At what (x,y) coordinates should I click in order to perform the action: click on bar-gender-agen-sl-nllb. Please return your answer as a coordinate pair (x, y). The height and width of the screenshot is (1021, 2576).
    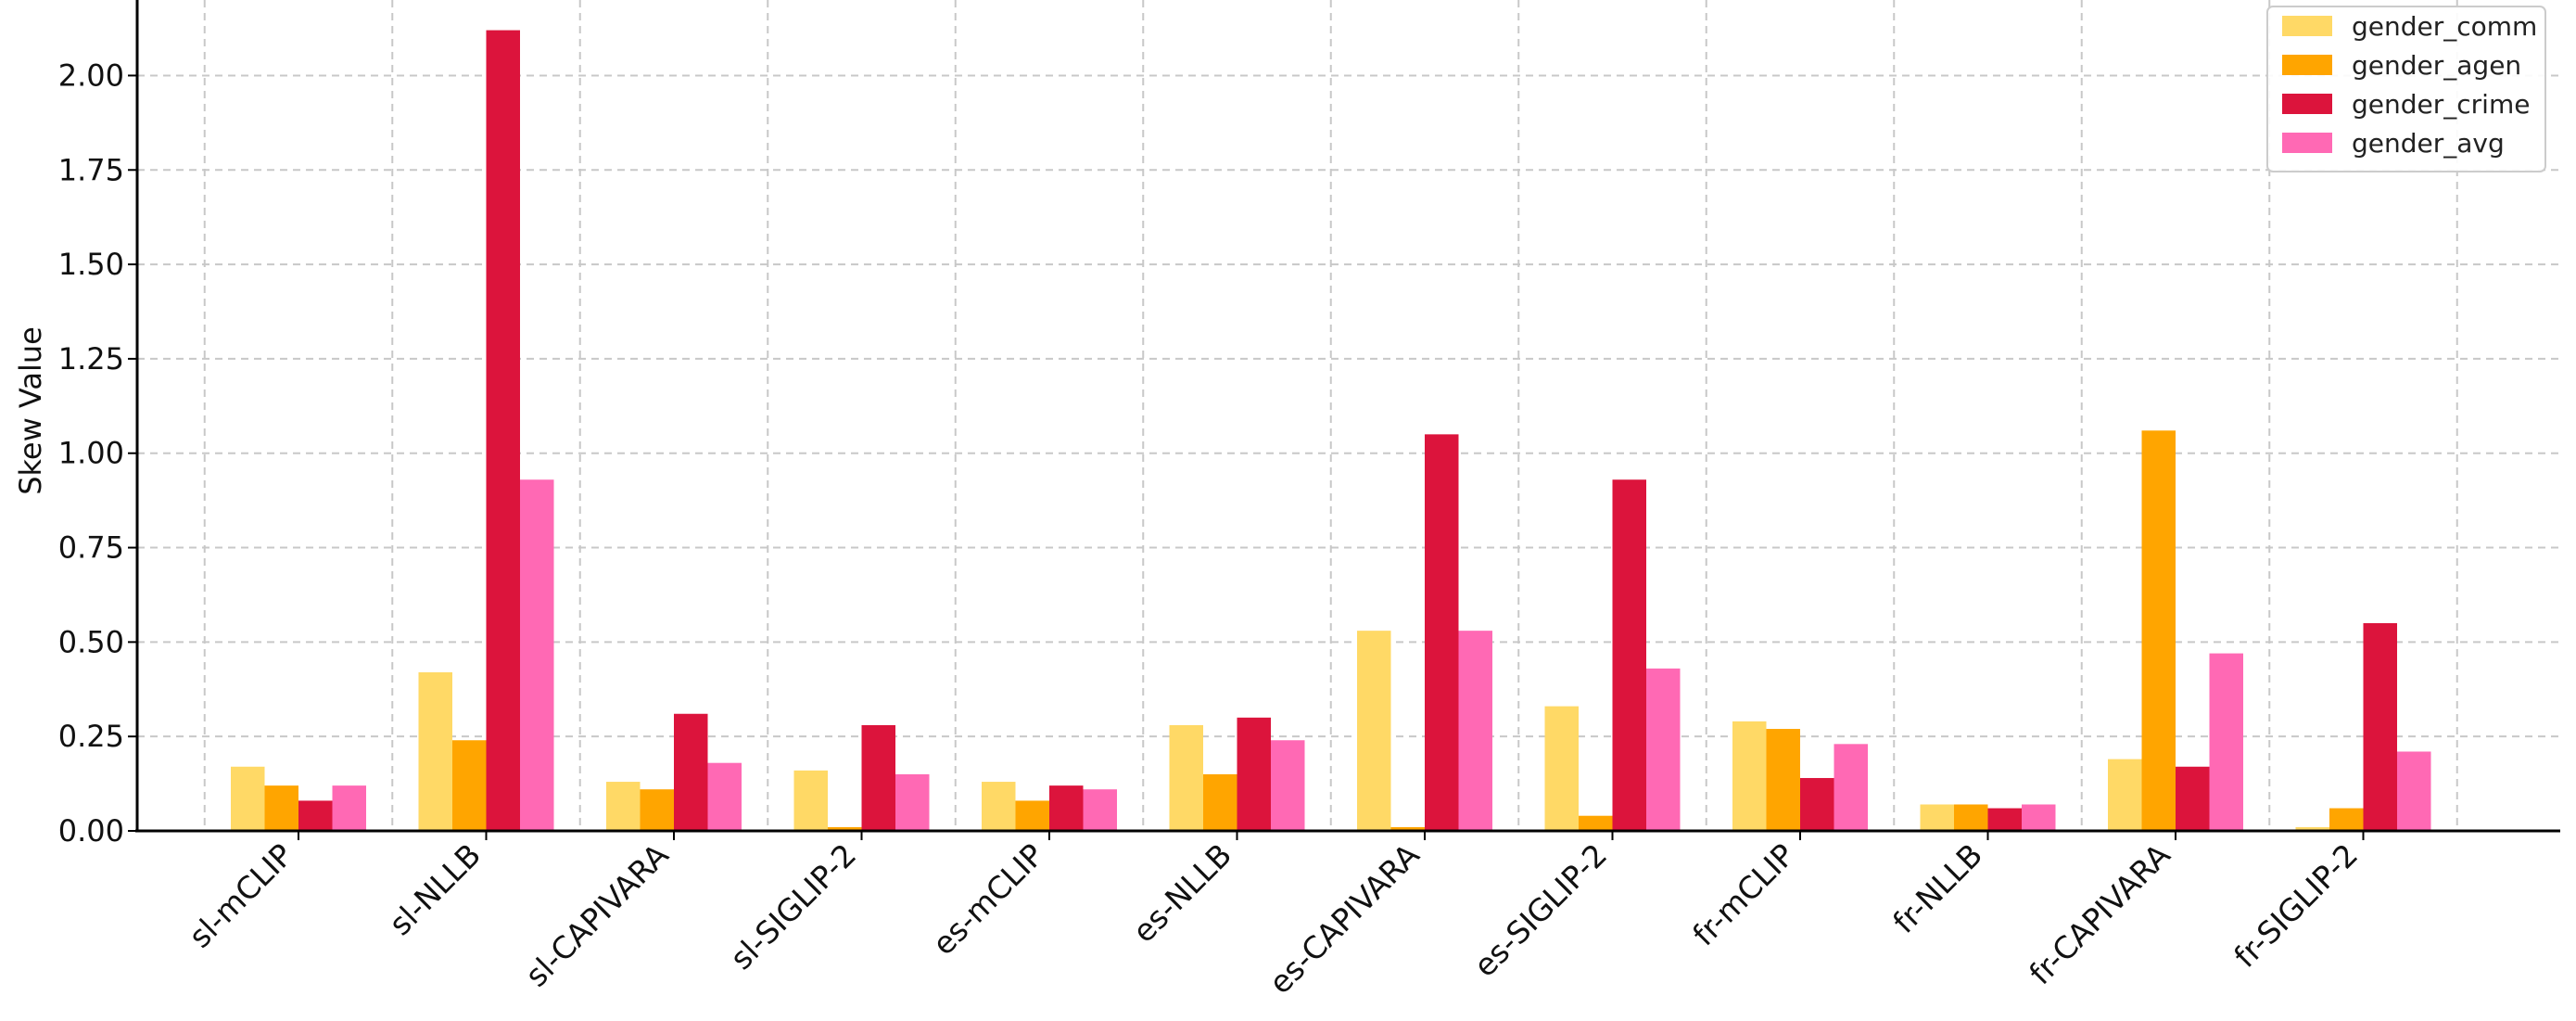
    Looking at the image, I should click on (469, 785).